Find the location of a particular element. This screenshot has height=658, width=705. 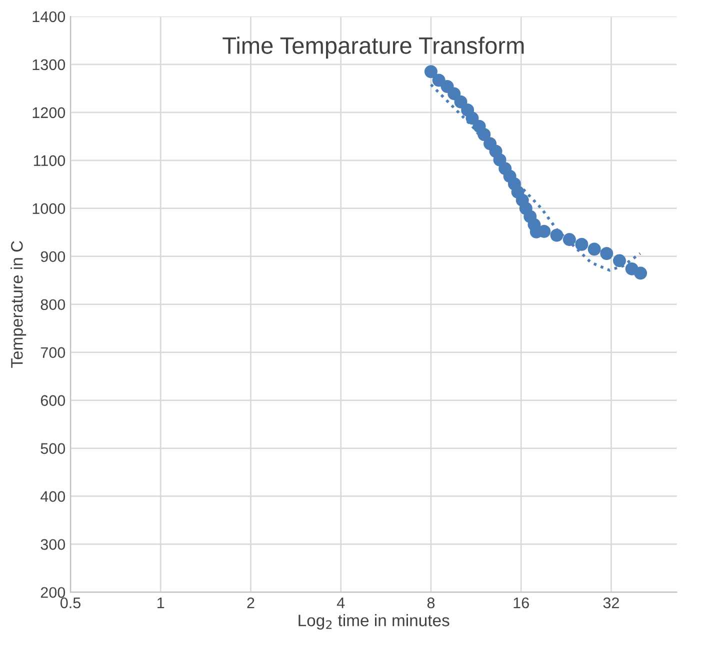

y-tick-label: 1000 is located at coordinates (49, 208).